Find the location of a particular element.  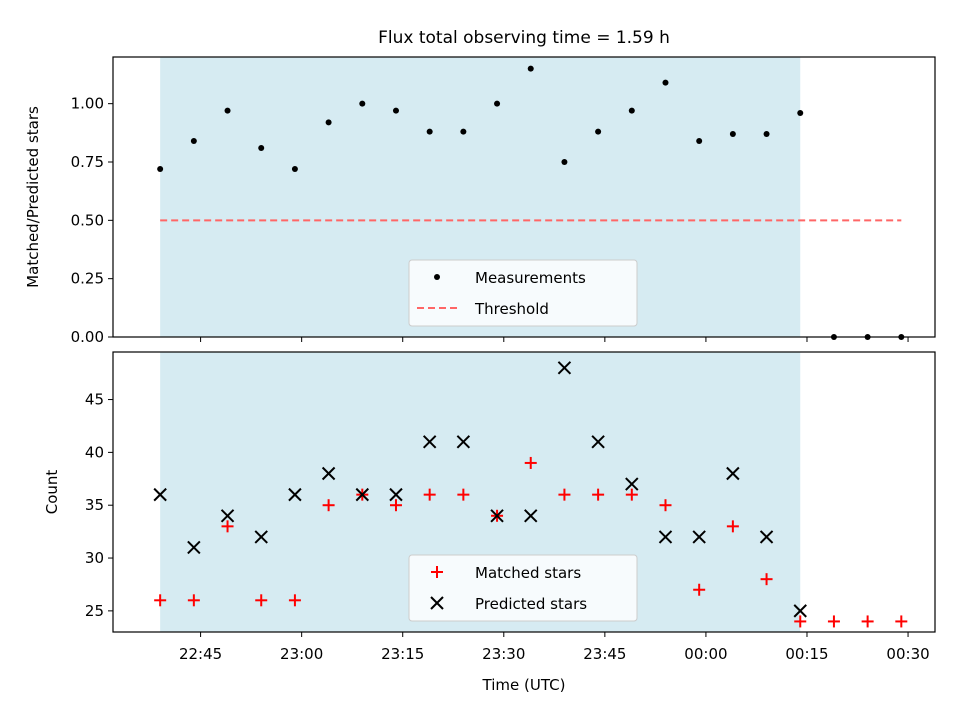

x-tick-label: 23:00 is located at coordinates (301, 654).